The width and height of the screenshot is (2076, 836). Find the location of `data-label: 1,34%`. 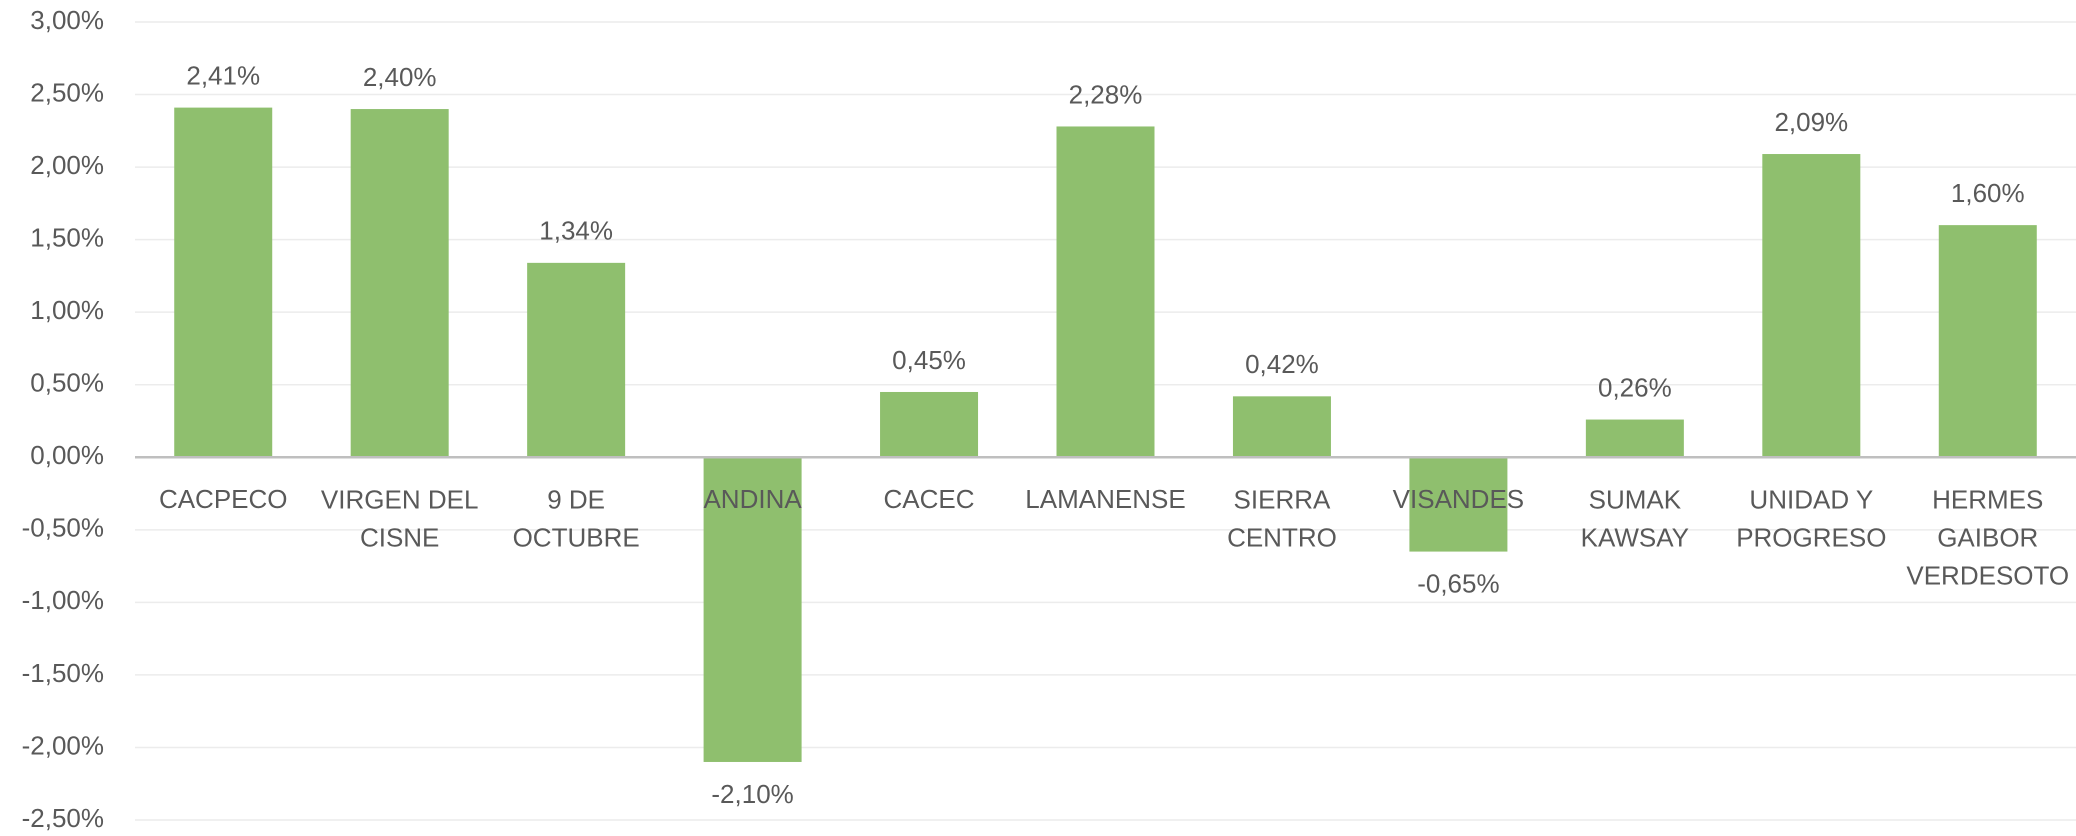

data-label: 1,34% is located at coordinates (576, 231).